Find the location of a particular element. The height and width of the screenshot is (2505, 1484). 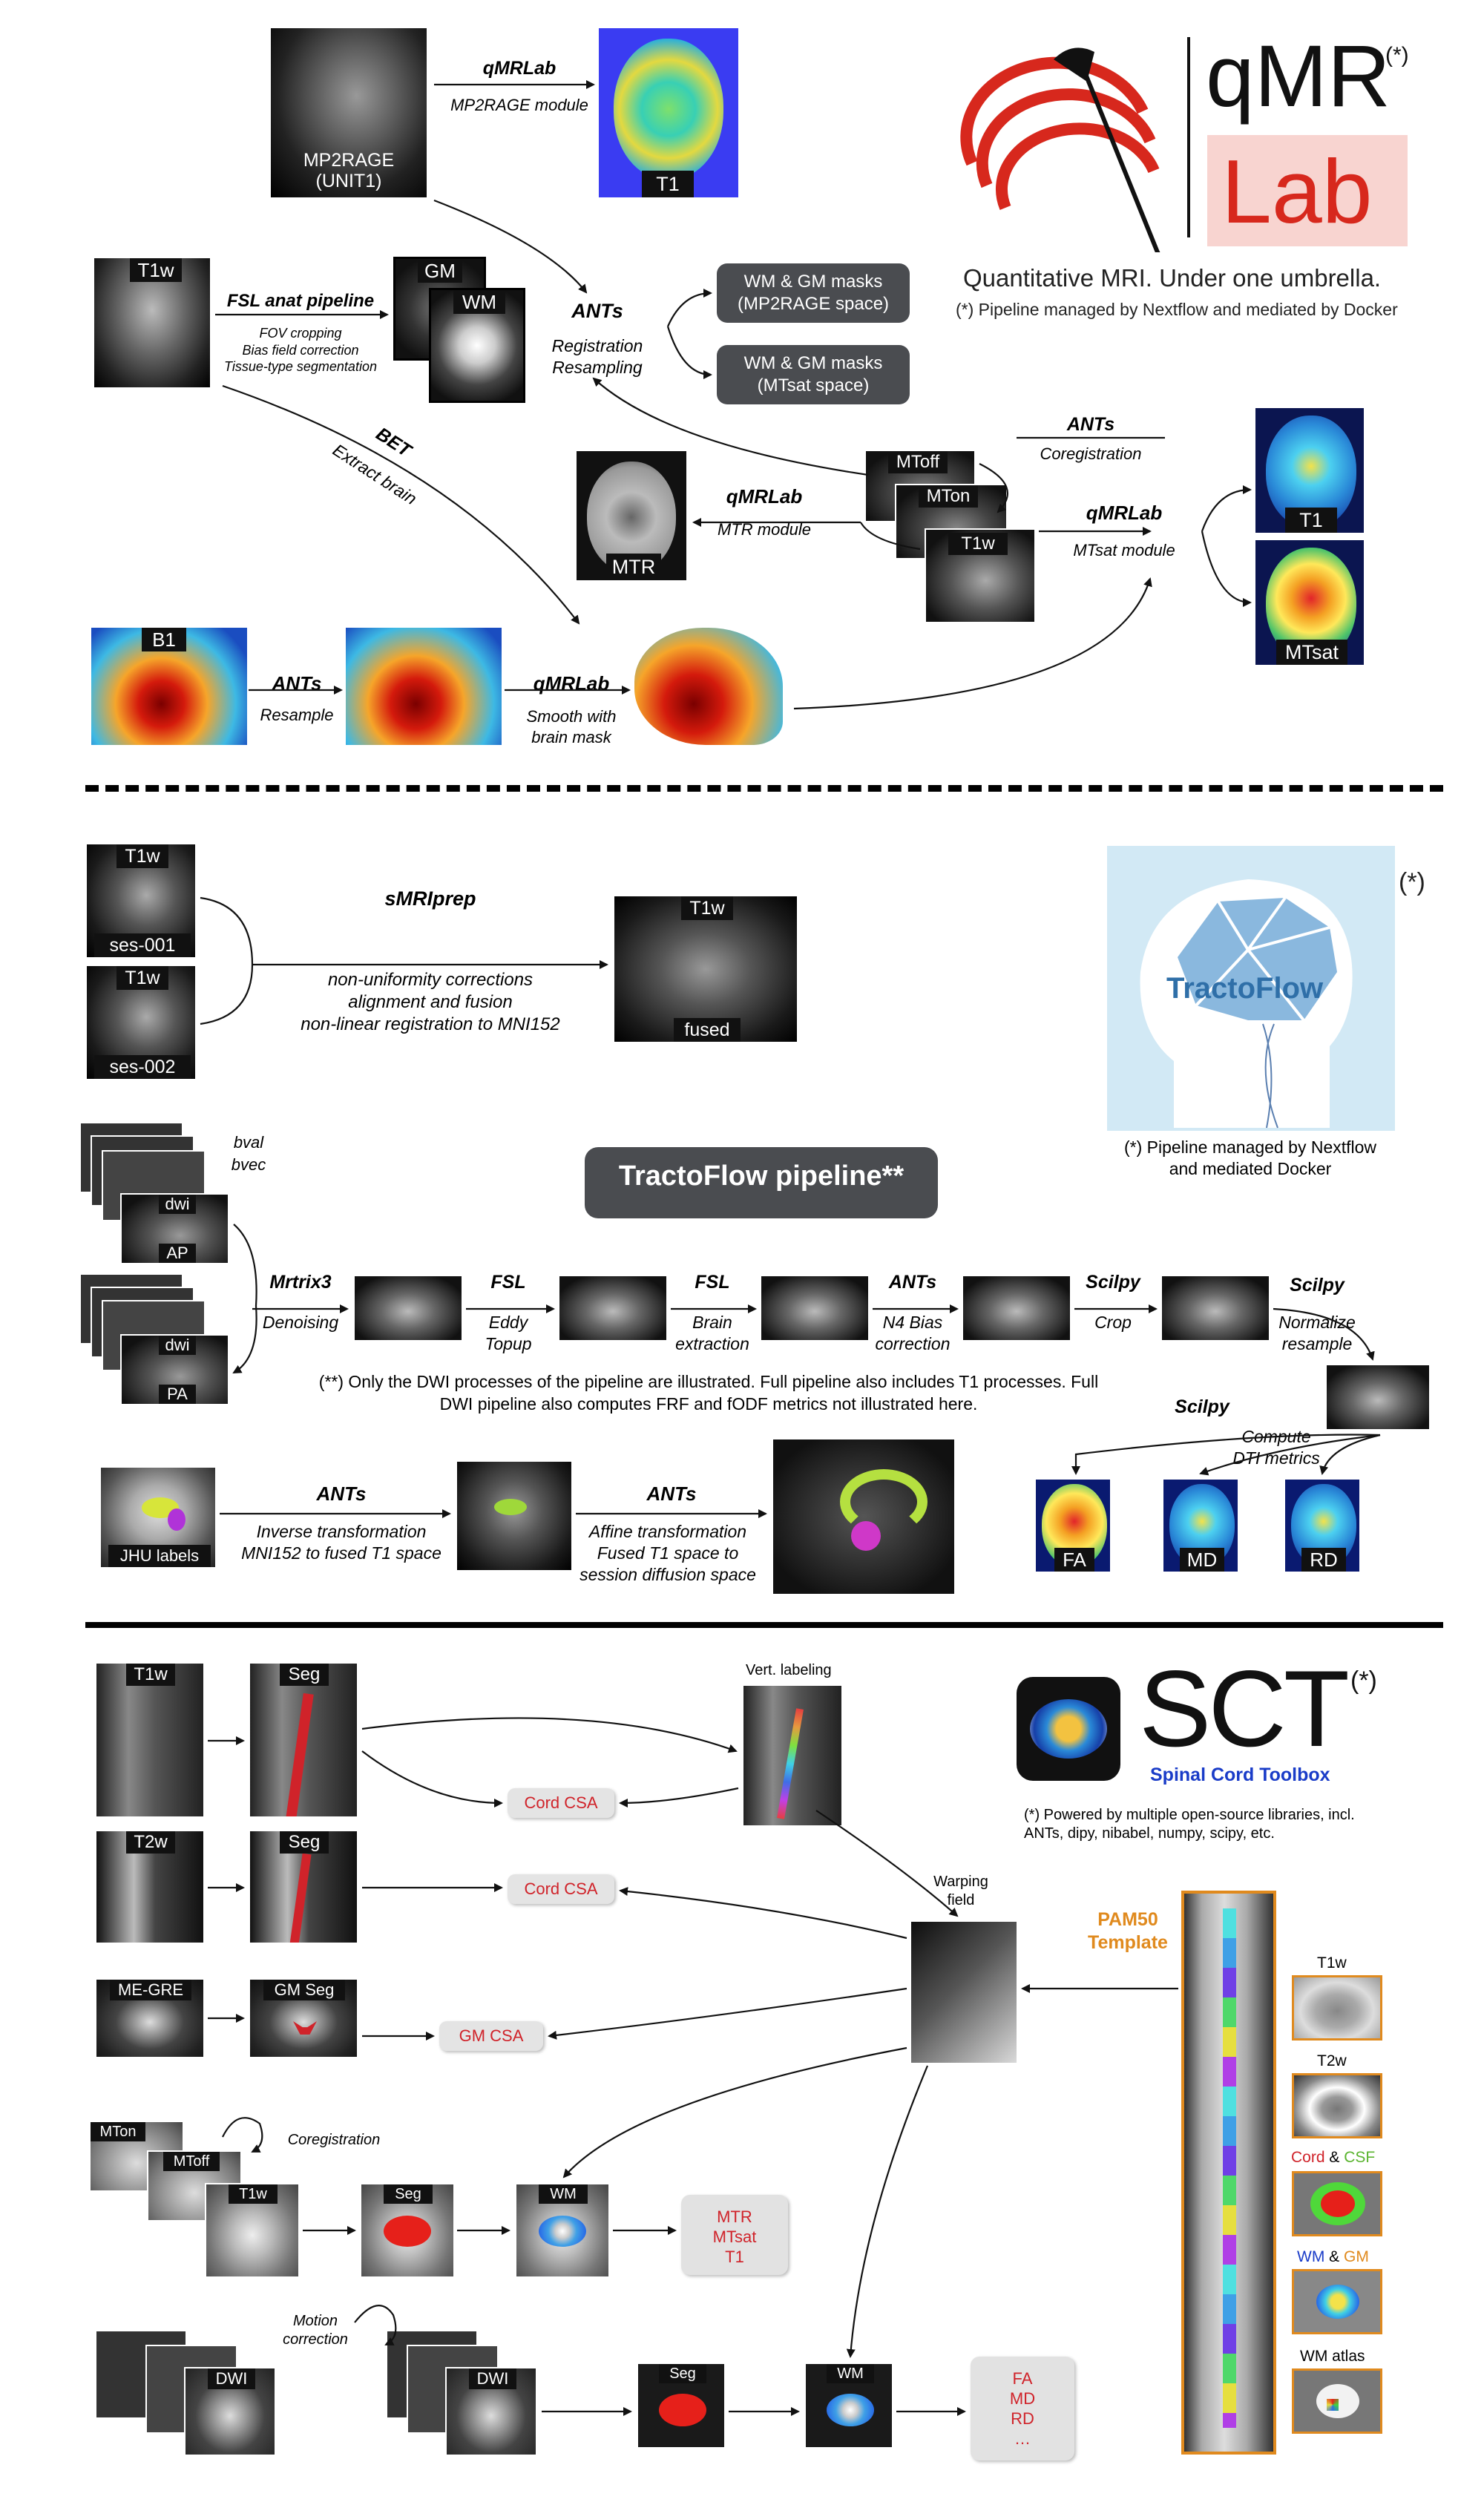

mton-label: MTon is located at coordinates (948, 496).